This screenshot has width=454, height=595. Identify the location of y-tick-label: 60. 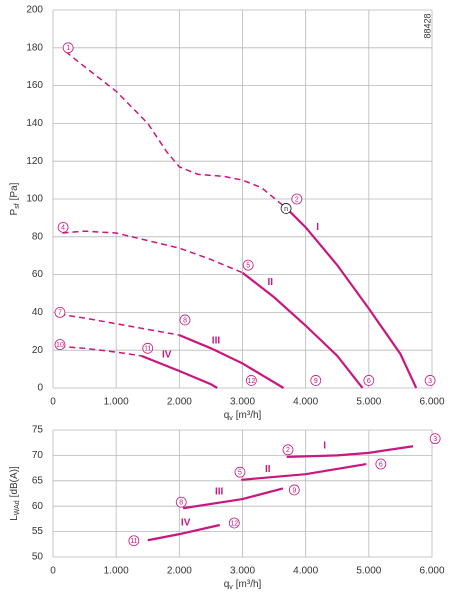
(38, 506).